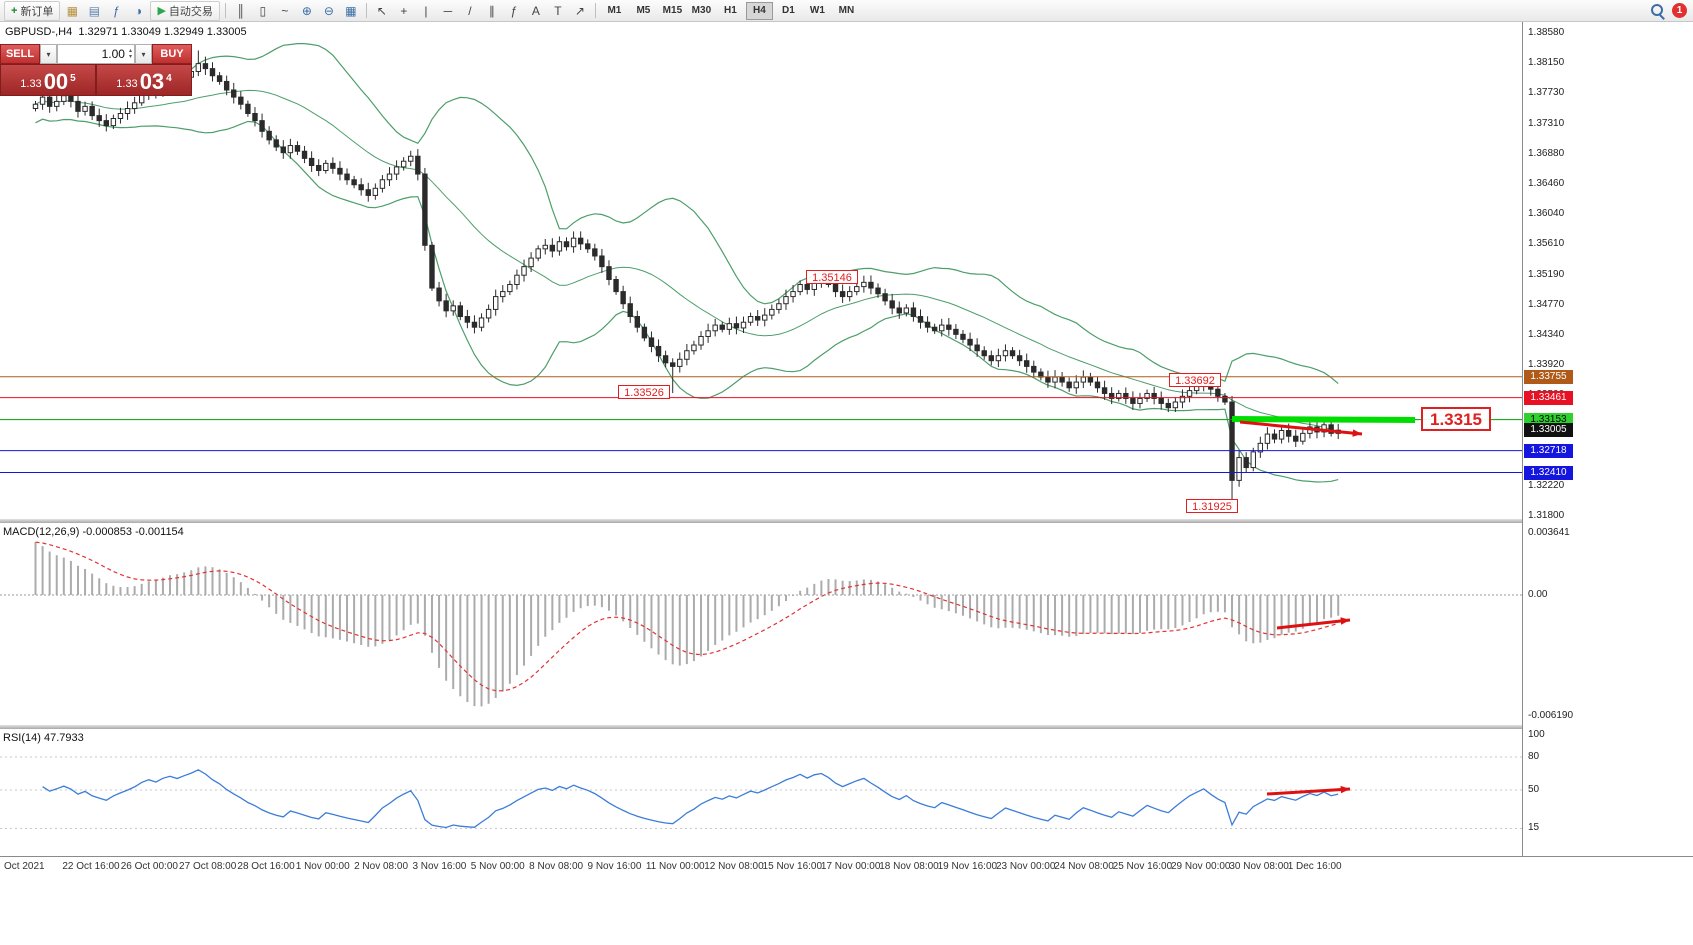 This screenshot has width=1693, height=945. Describe the element at coordinates (48, 80) in the screenshot. I see `sell-price-button: 1.33 00 5` at that location.